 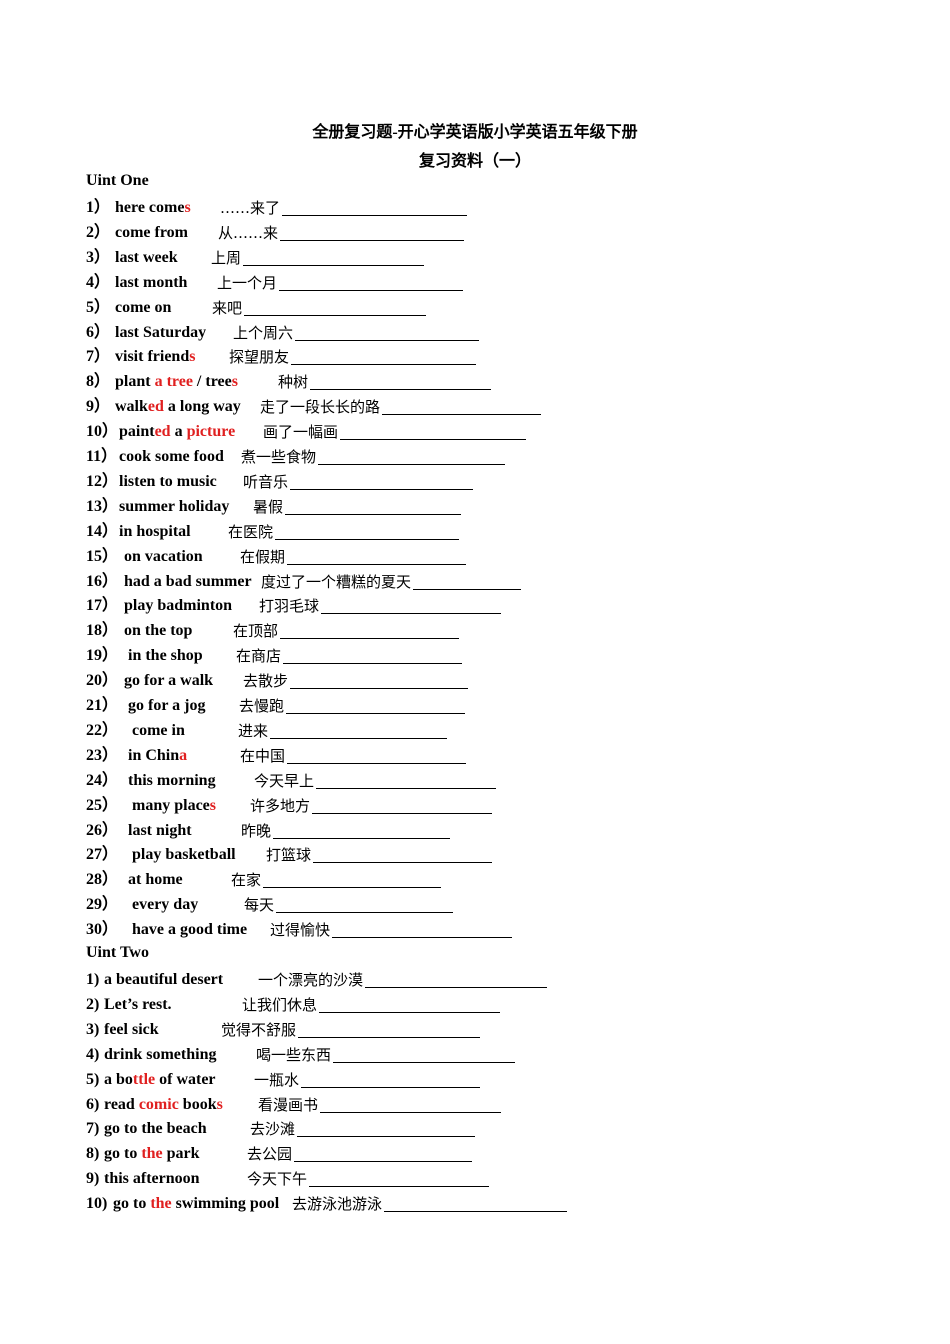 What do you see at coordinates (155, 1129) in the screenshot?
I see `phrase-text: go to the beach` at bounding box center [155, 1129].